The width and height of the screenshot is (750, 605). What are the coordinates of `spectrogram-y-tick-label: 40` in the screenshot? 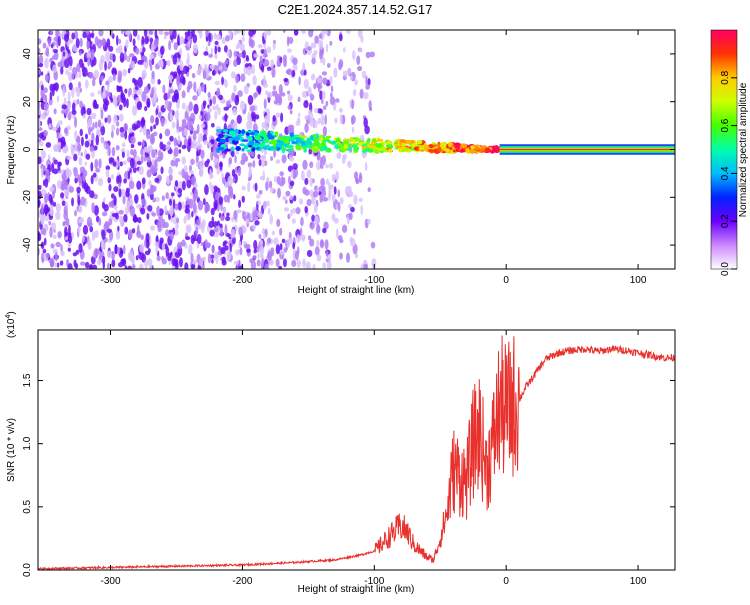 It's located at (27, 54).